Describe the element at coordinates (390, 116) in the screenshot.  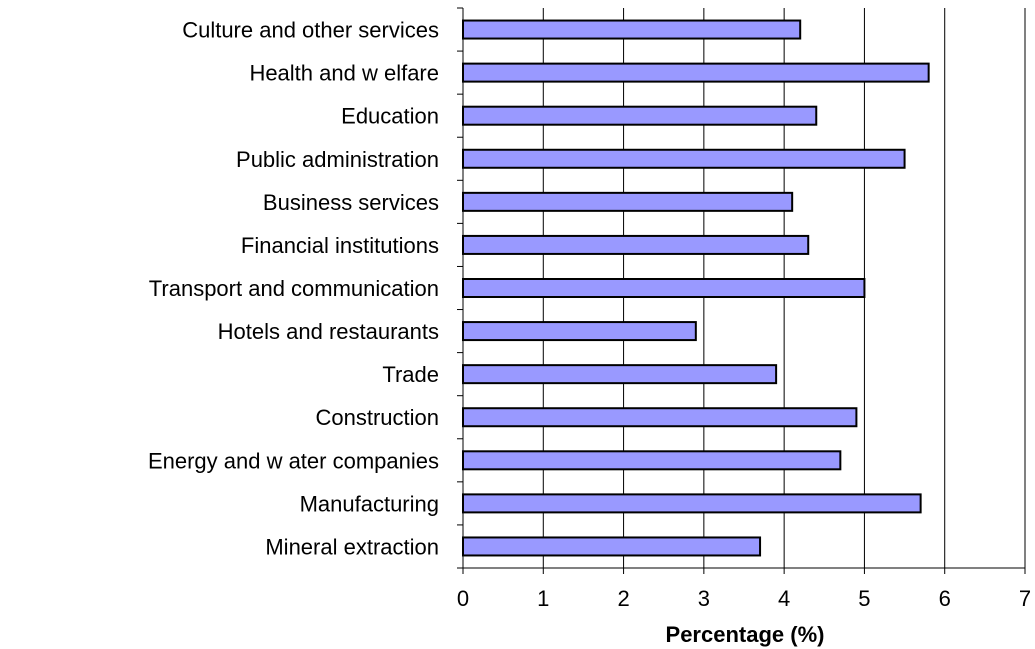
I see `category-label-2: Education` at that location.